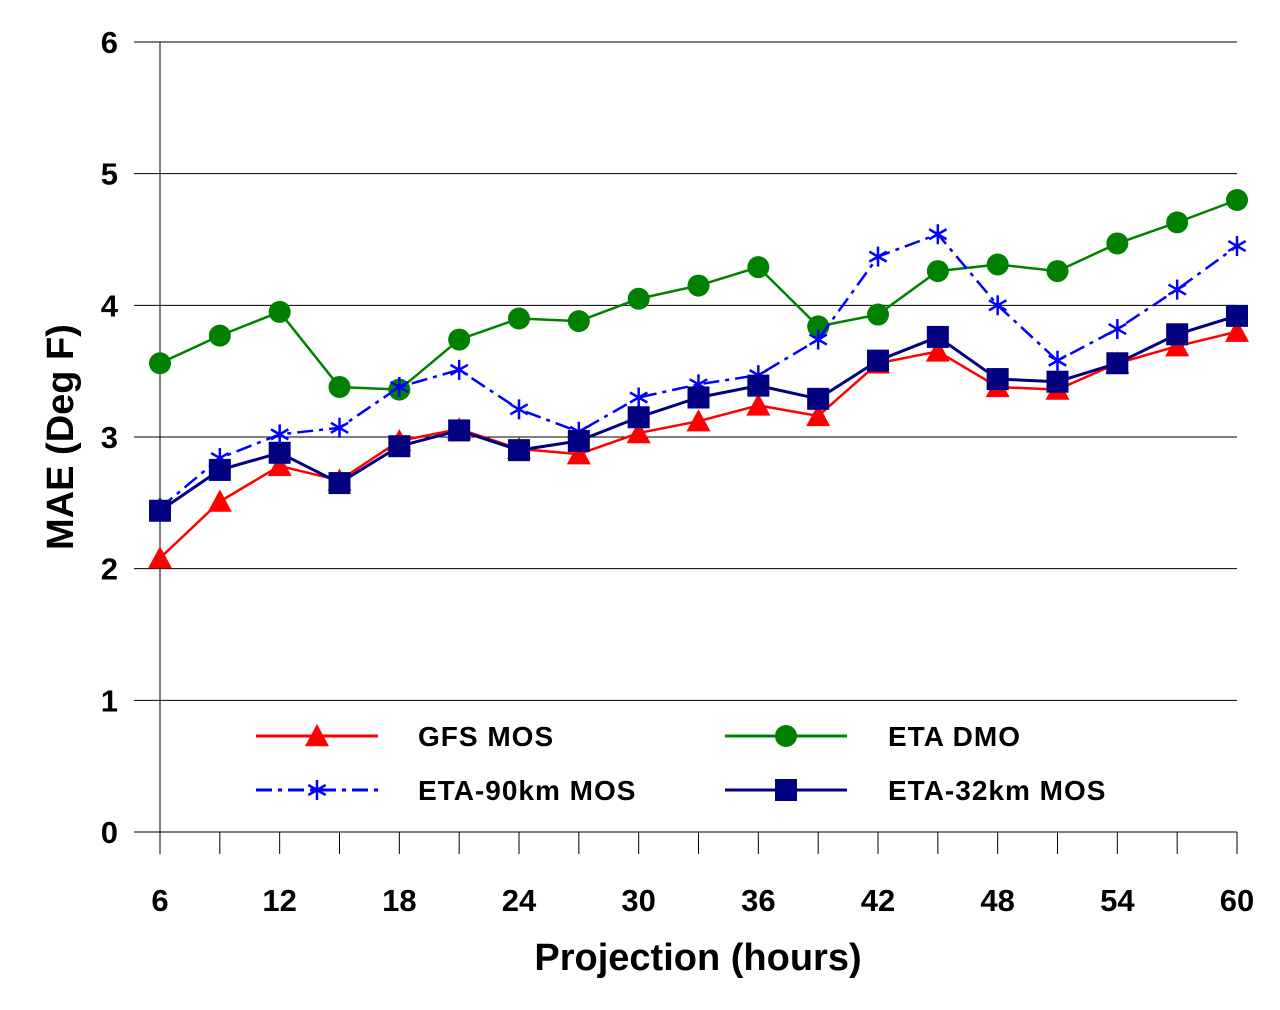  What do you see at coordinates (954, 736) in the screenshot?
I see `legend-label: ETA DMO` at bounding box center [954, 736].